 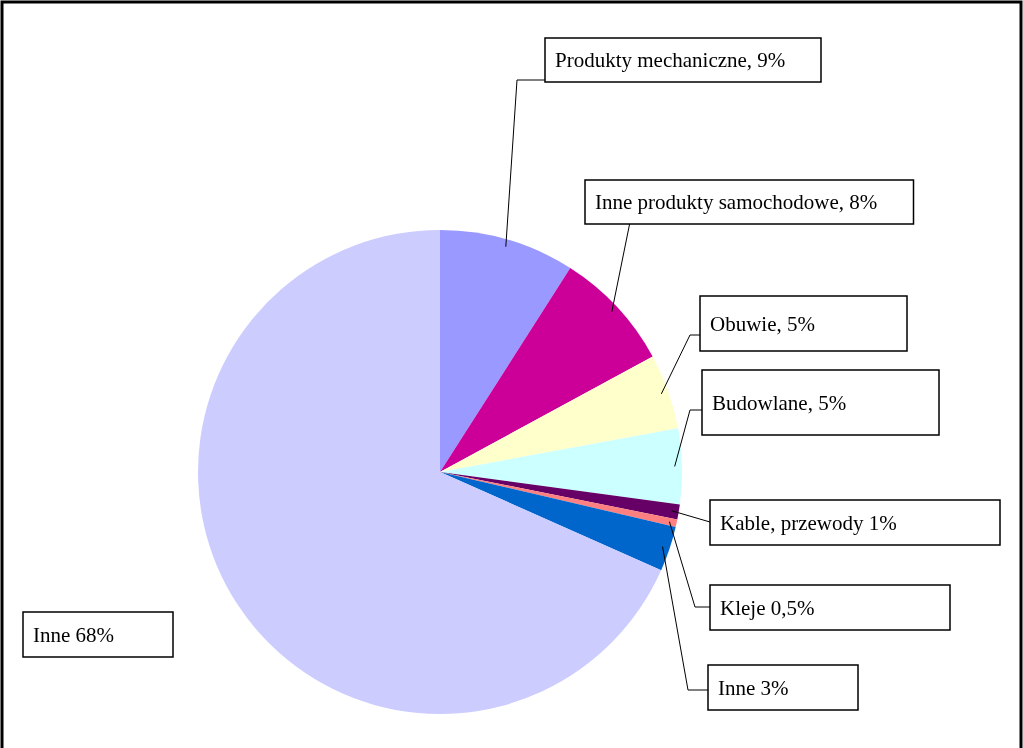 What do you see at coordinates (767, 607) in the screenshot?
I see `slice-label: Kleje 0,5%` at bounding box center [767, 607].